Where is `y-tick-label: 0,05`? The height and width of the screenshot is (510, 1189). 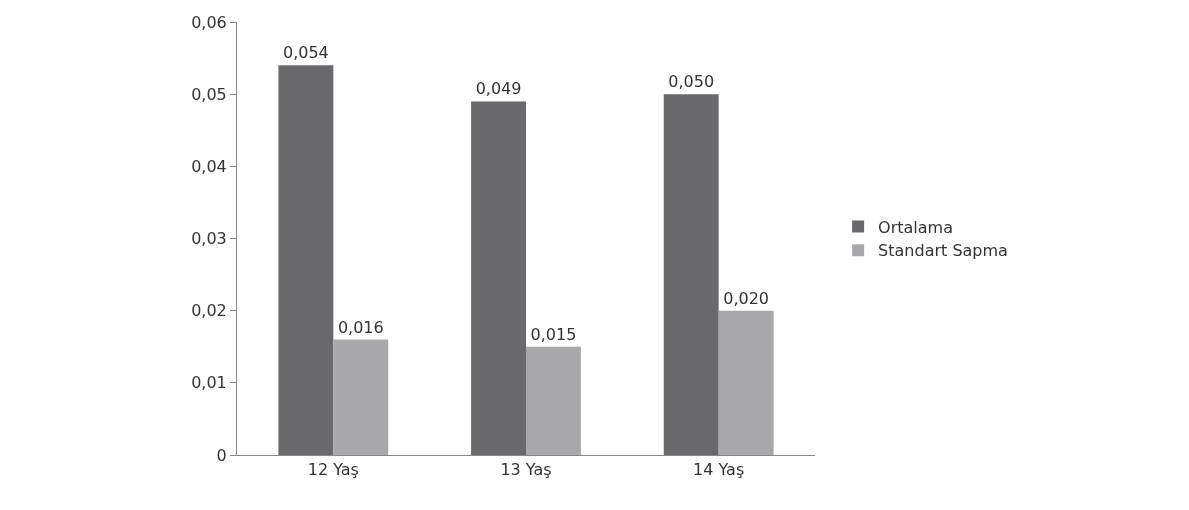 y-tick-label: 0,05 is located at coordinates (209, 94).